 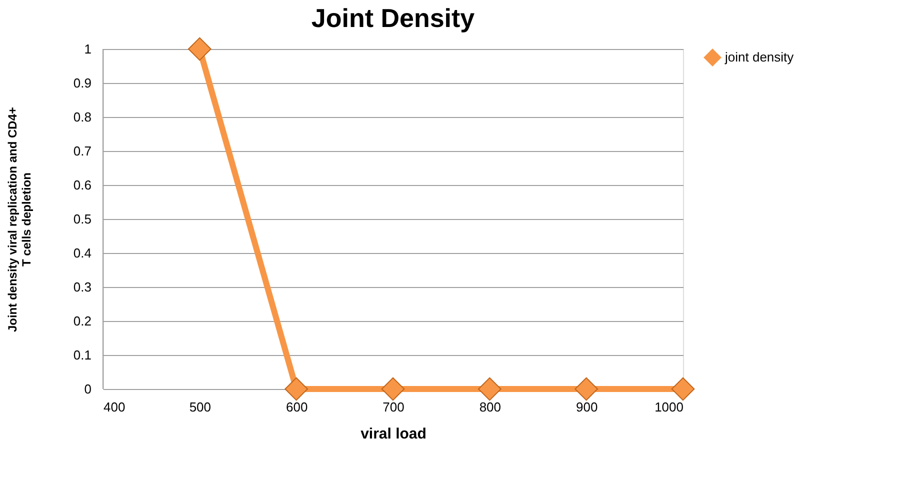 What do you see at coordinates (115, 407) in the screenshot?
I see `x-tick-label: 400` at bounding box center [115, 407].